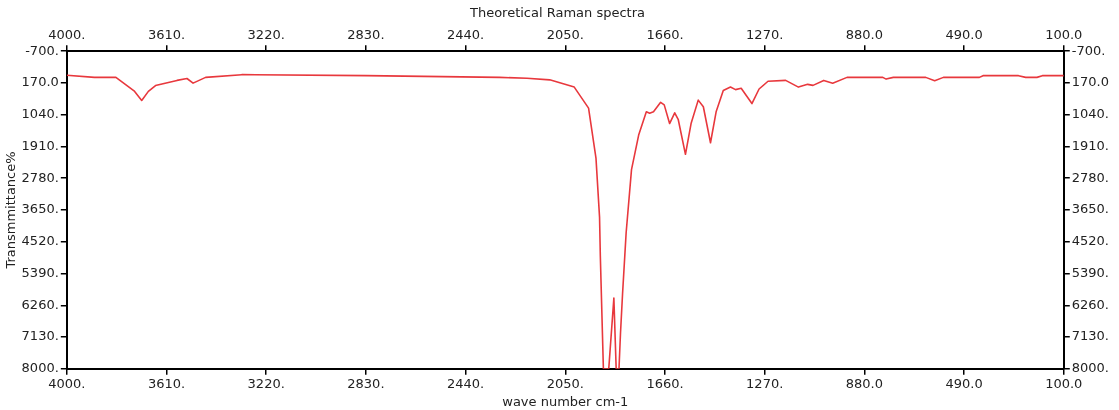 The image size is (1119, 410). What do you see at coordinates (40, 145) in the screenshot?
I see `y-tick-label: 1910.` at bounding box center [40, 145].